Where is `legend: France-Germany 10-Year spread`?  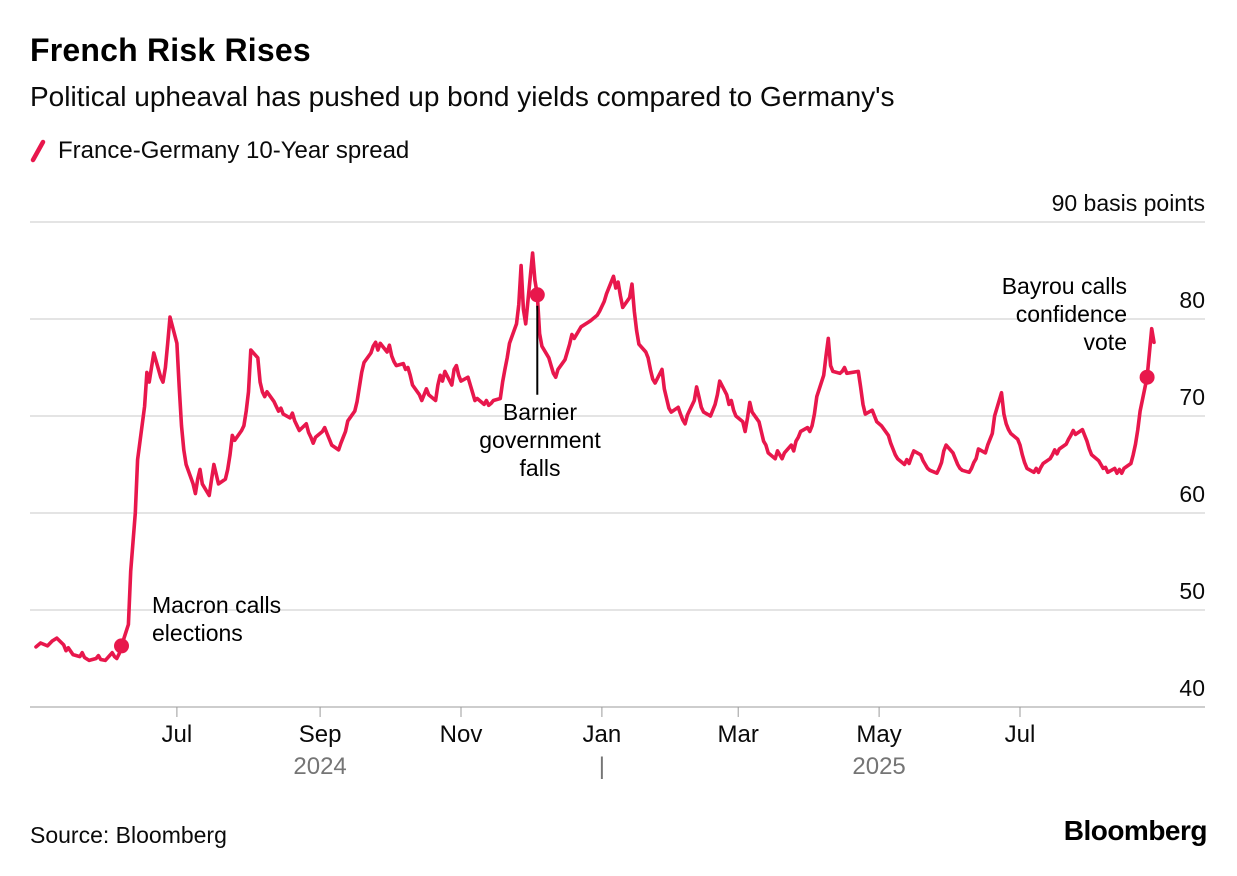
legend: France-Germany 10-Year spread is located at coordinates (618, 151).